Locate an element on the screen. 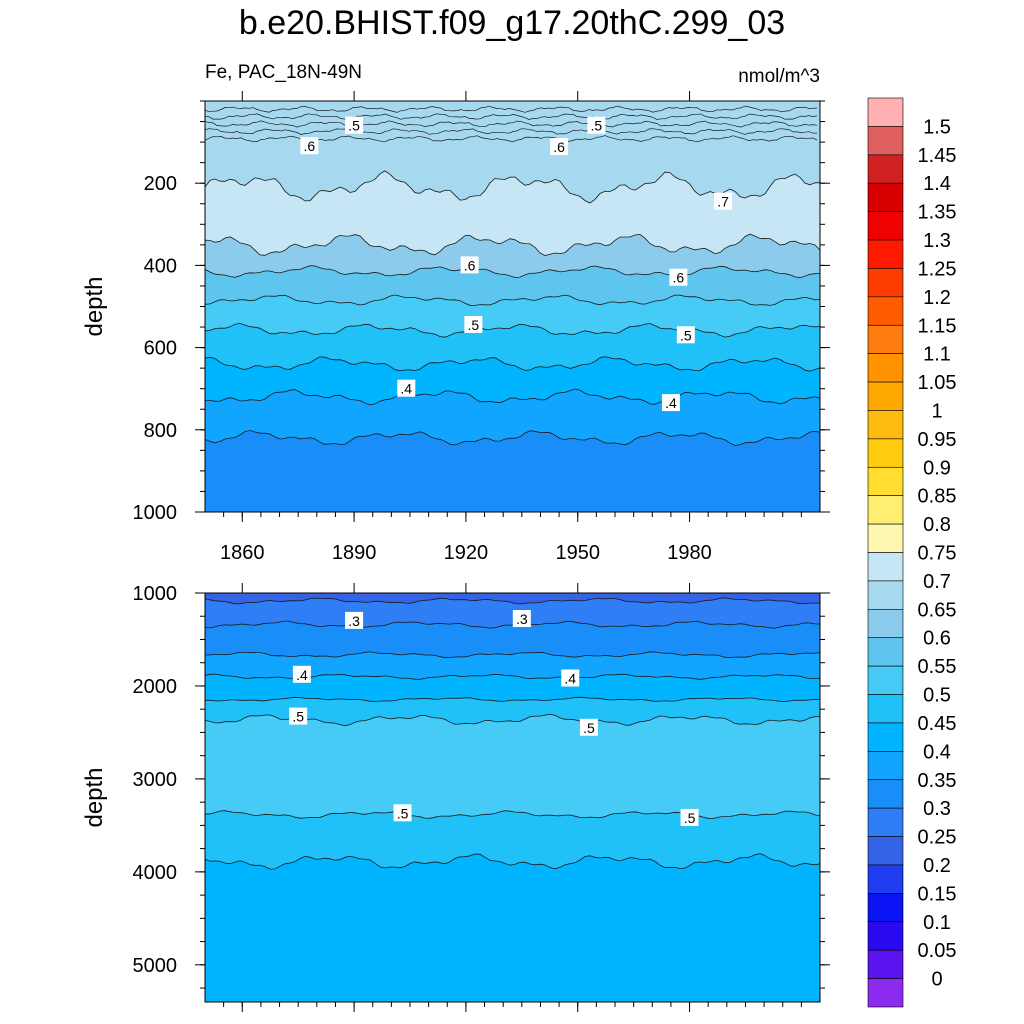 Image resolution: width=1024 pixels, height=1024 pixels. colorbar-label: 0.05 is located at coordinates (937, 951).